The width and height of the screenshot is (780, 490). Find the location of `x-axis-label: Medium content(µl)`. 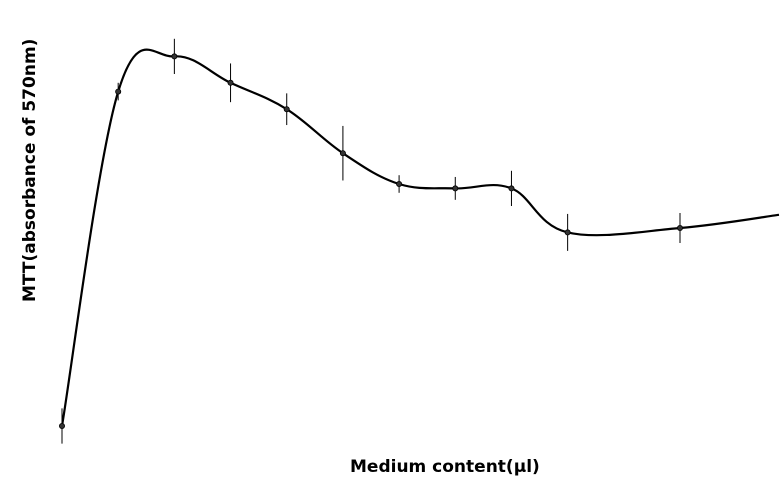

x-axis-label: Medium content(µl) is located at coordinates (445, 467).